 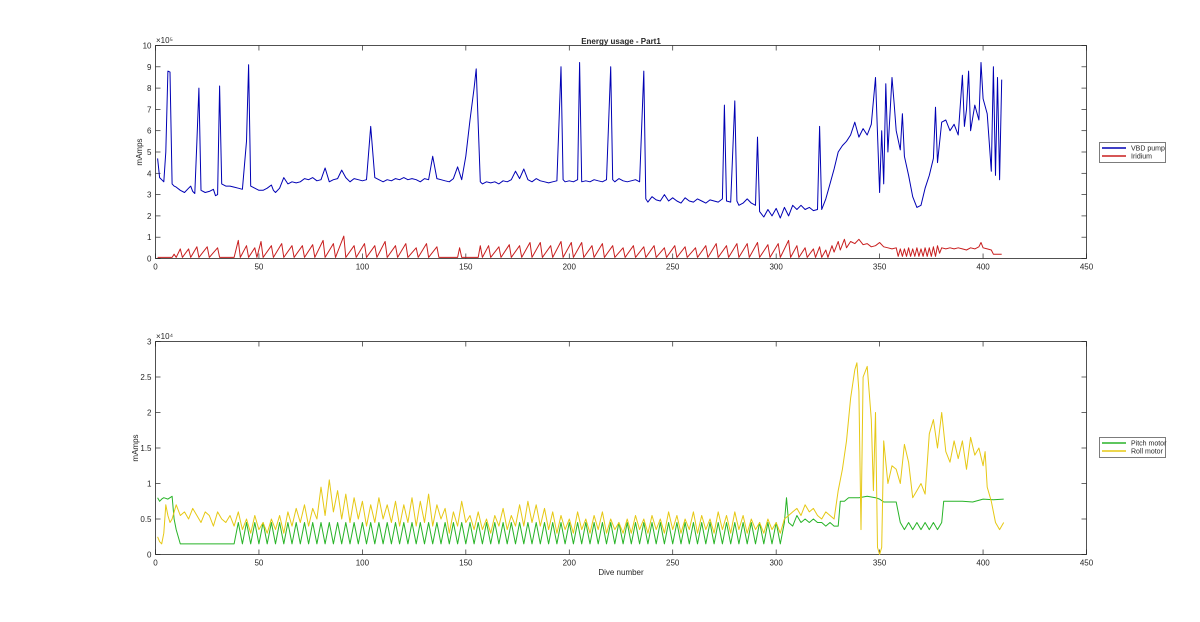 What do you see at coordinates (149, 216) in the screenshot?
I see `top-y-tick-label: 2` at bounding box center [149, 216].